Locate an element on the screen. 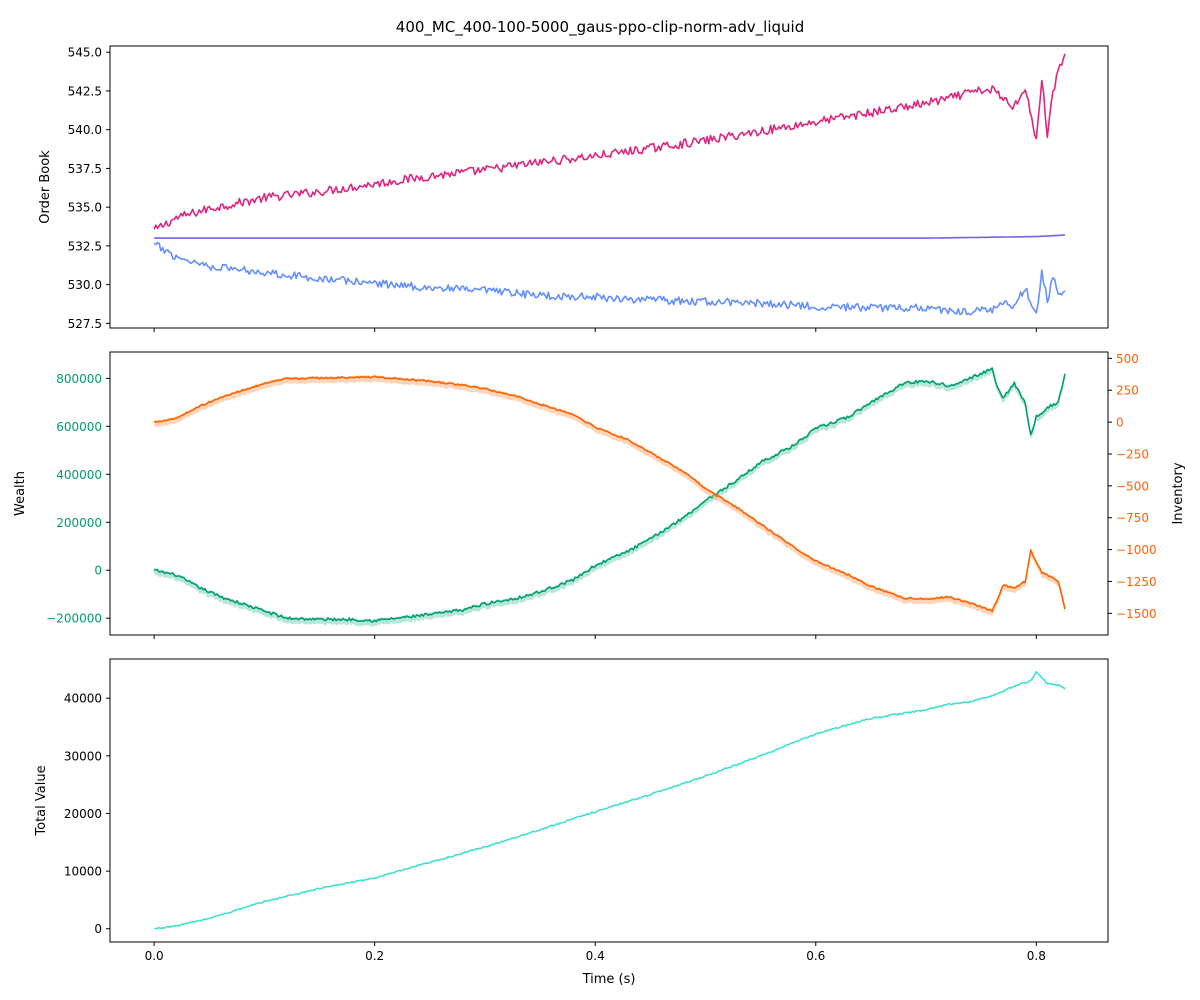 This screenshot has height=1000, width=1200. y-axis-label: Order Book is located at coordinates (45, 187).